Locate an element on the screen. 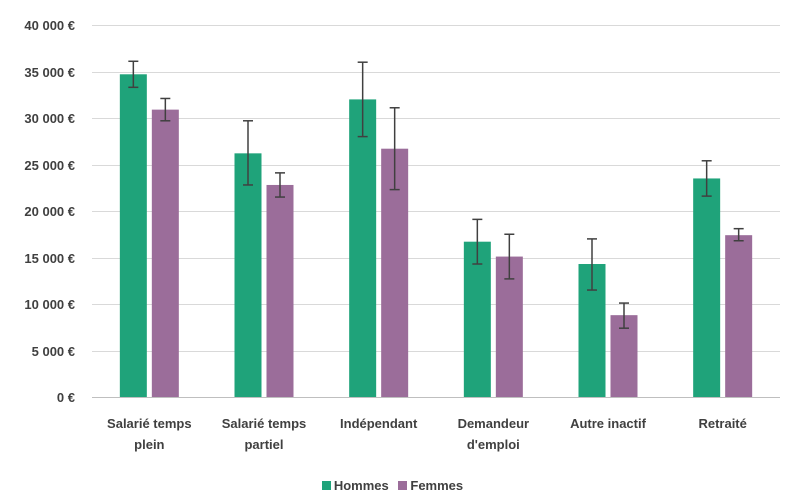 The height and width of the screenshot is (497, 785). x-category-label: Retraité is located at coordinates (722, 423).